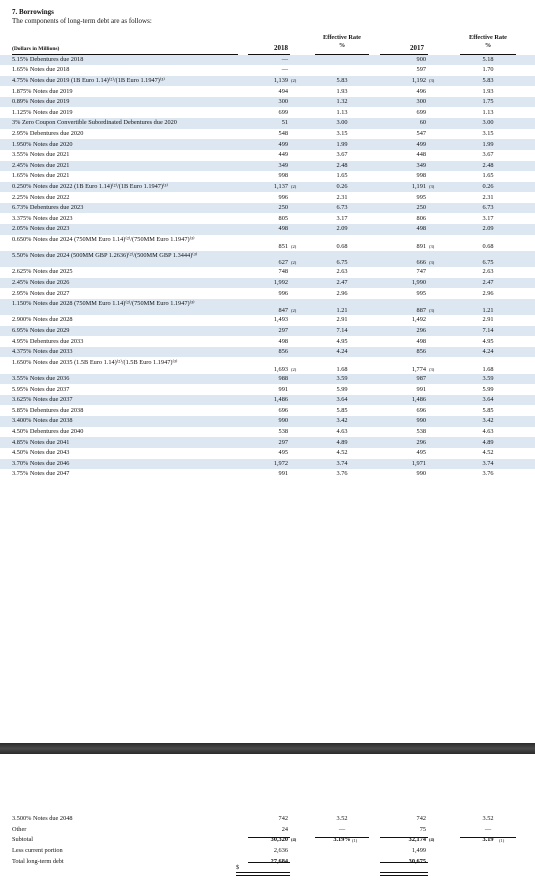  What do you see at coordinates (267, 144) in the screenshot?
I see `table-row: 1.950% Notes due 2020 499 1.99 499 1.99` at bounding box center [267, 144].